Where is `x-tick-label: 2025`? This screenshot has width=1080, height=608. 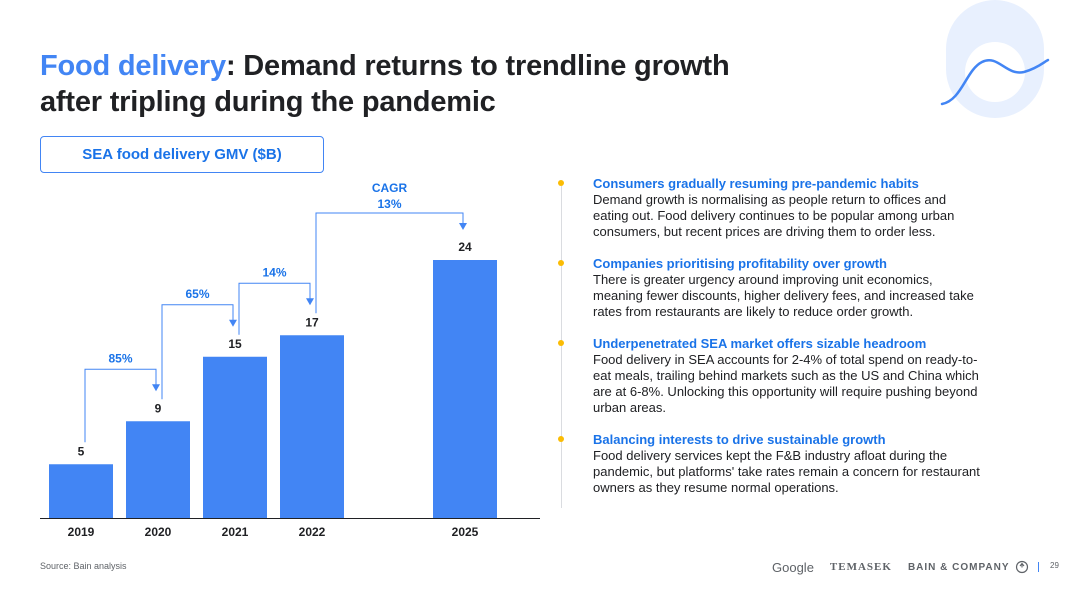 x-tick-label: 2025 is located at coordinates (465, 532).